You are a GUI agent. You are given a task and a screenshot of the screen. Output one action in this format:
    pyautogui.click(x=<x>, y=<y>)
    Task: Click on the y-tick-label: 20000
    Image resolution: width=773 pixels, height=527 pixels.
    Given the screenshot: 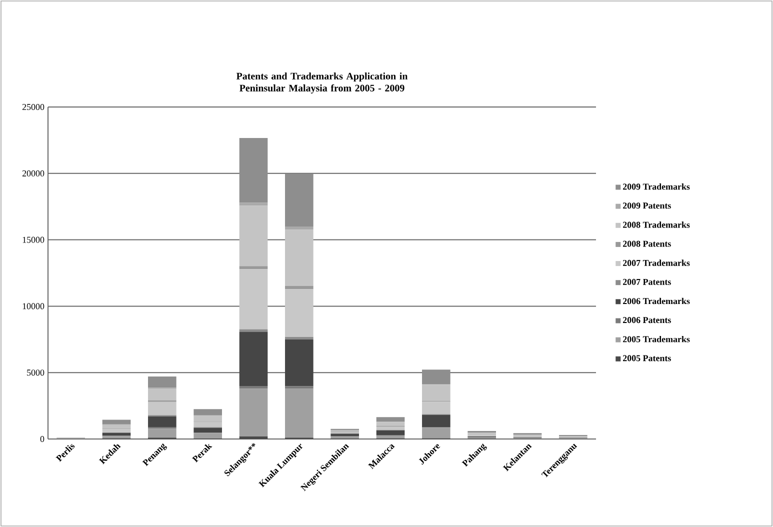 What is the action you would take?
    pyautogui.click(x=33, y=173)
    